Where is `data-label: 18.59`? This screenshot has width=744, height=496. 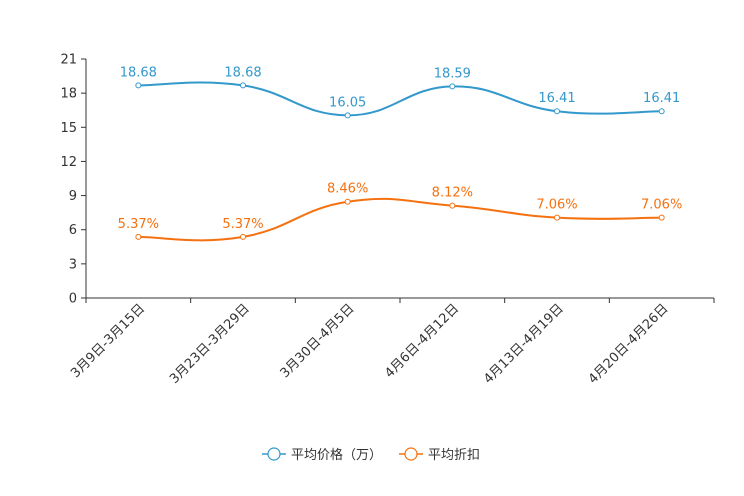 data-label: 18.59 is located at coordinates (452, 73).